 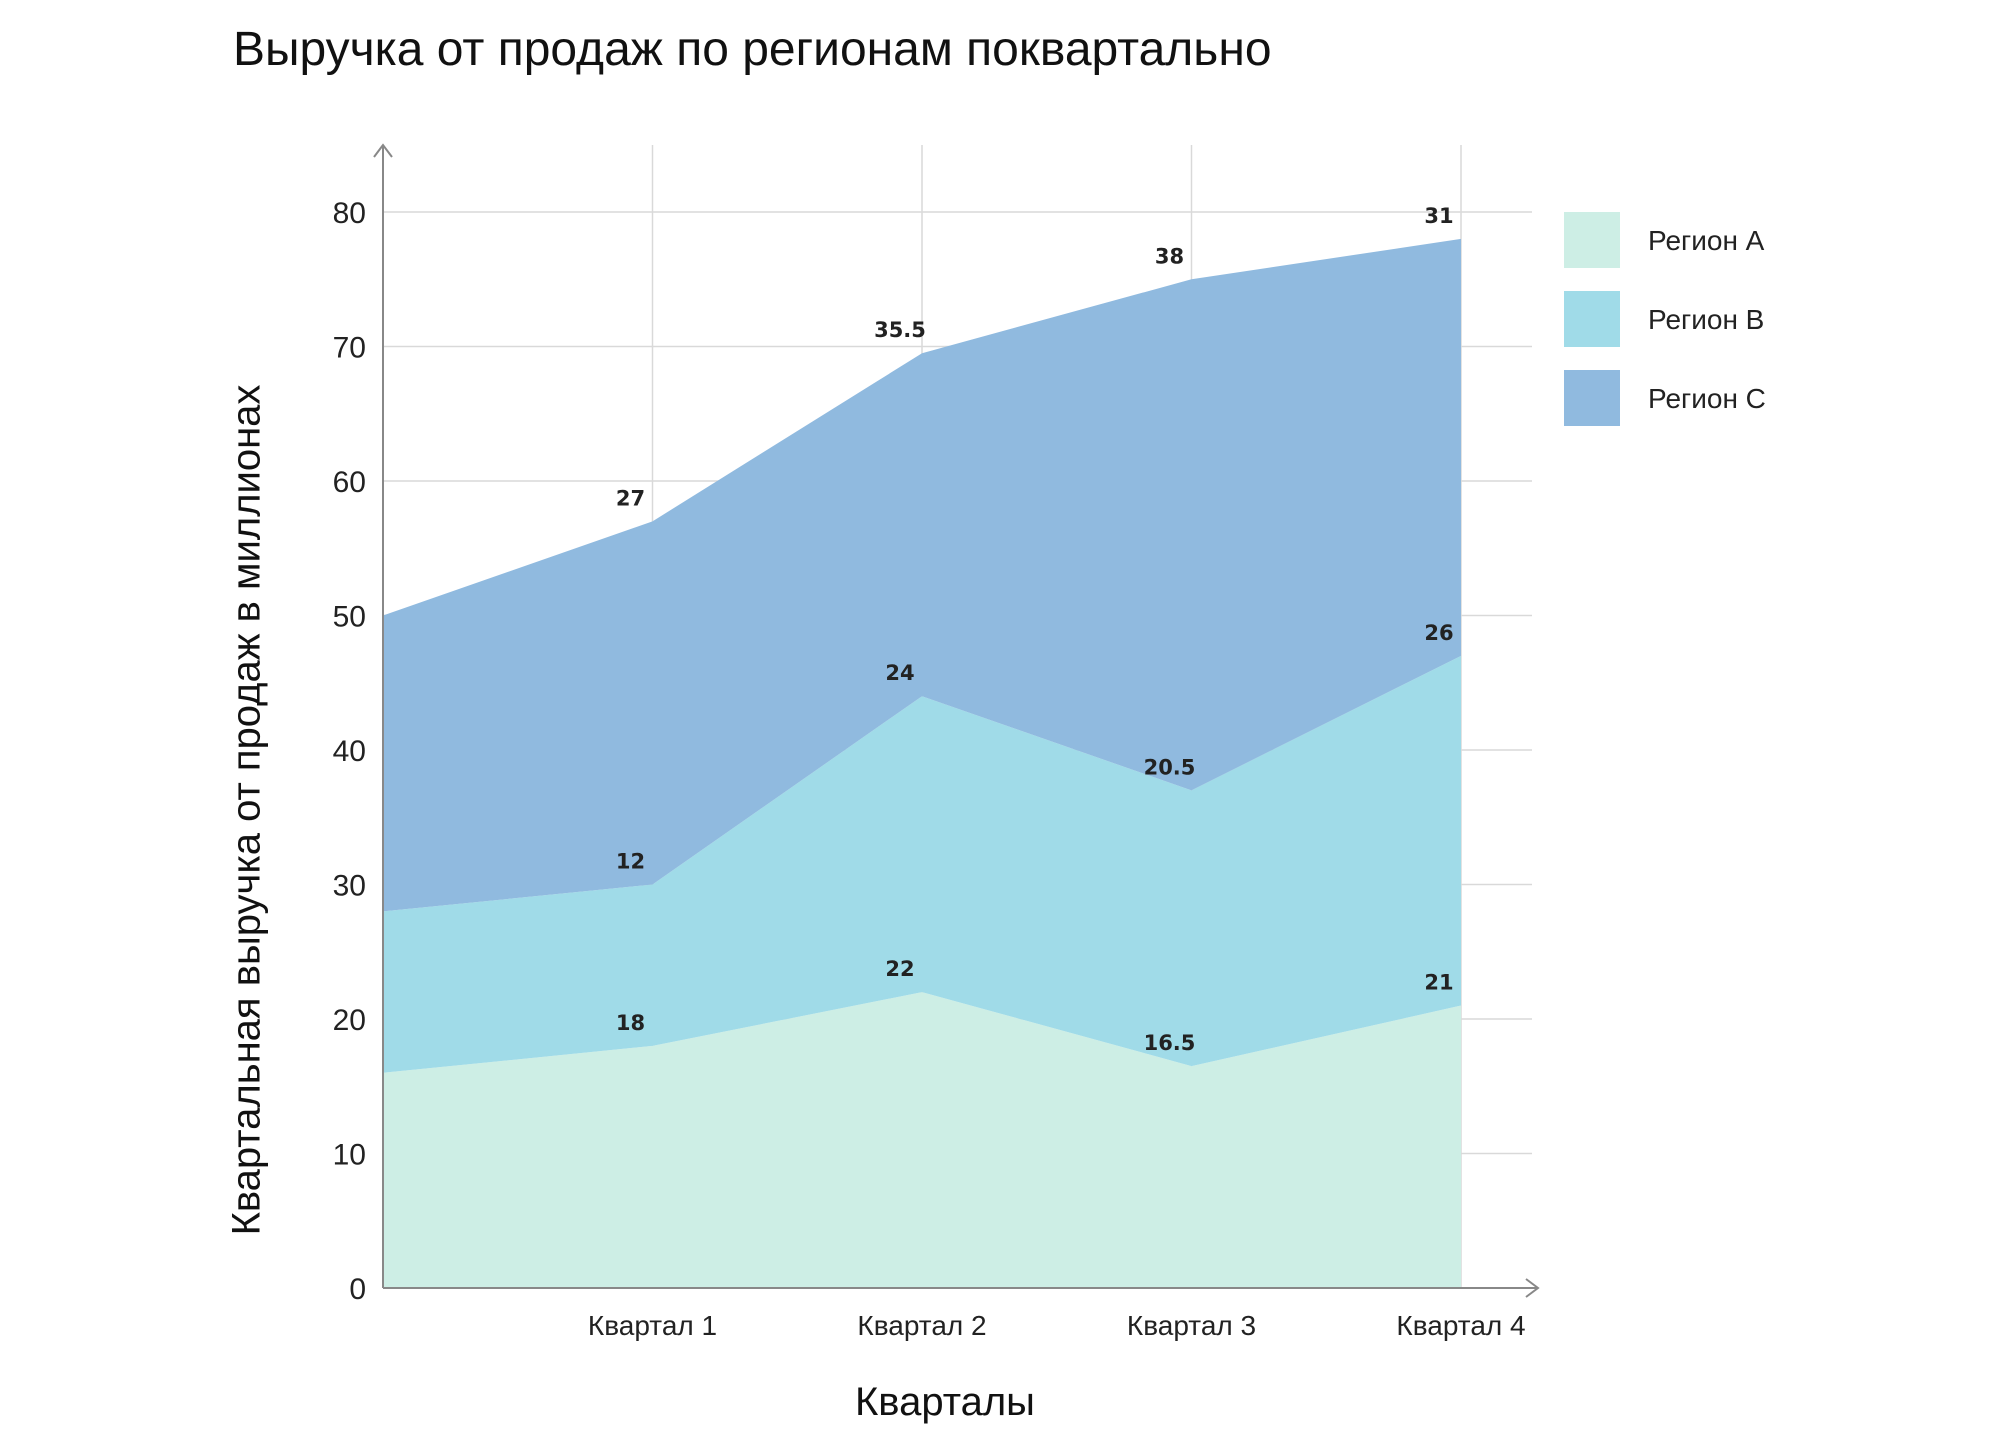 I want to click on y-axis-arrow, so click(x=383, y=150).